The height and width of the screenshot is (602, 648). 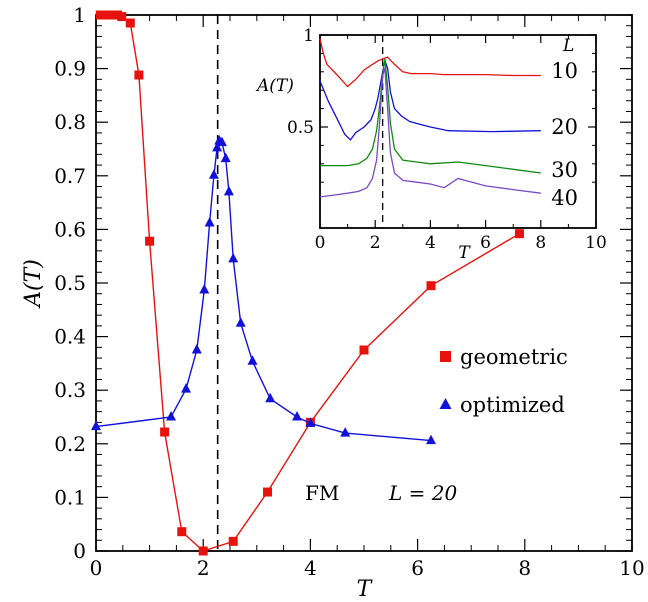 I want to click on main-y-tick-label: 0.3, so click(x=70, y=390).